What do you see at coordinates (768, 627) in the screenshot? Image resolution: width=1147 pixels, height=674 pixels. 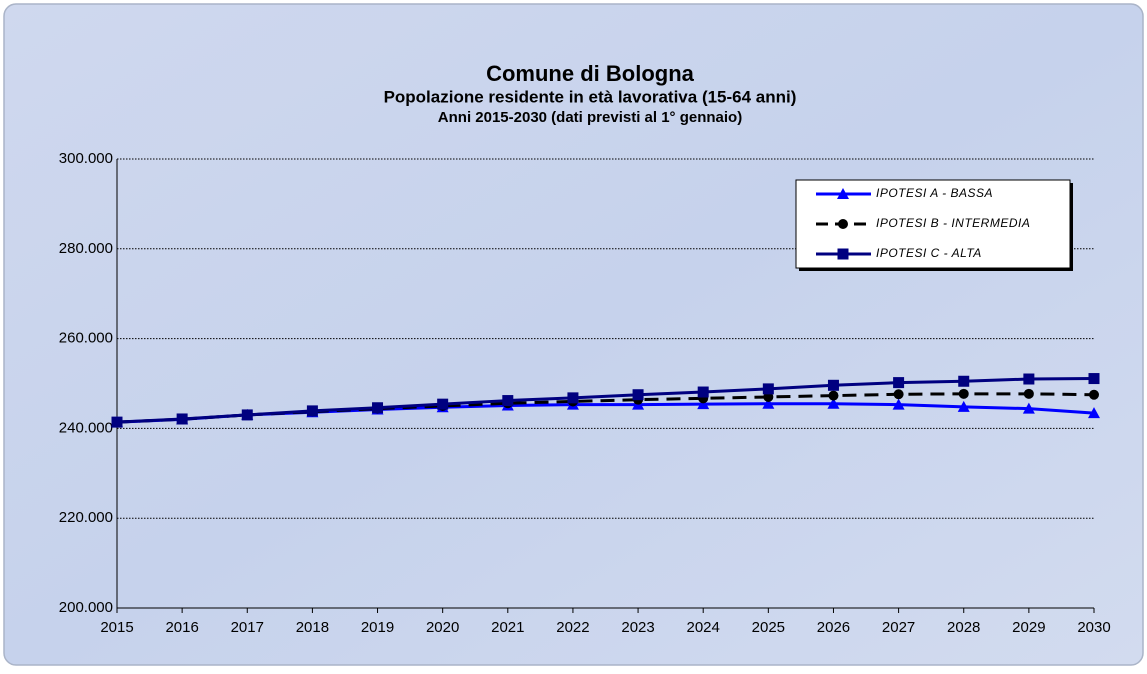 I see `x-tick-label: 2025` at bounding box center [768, 627].